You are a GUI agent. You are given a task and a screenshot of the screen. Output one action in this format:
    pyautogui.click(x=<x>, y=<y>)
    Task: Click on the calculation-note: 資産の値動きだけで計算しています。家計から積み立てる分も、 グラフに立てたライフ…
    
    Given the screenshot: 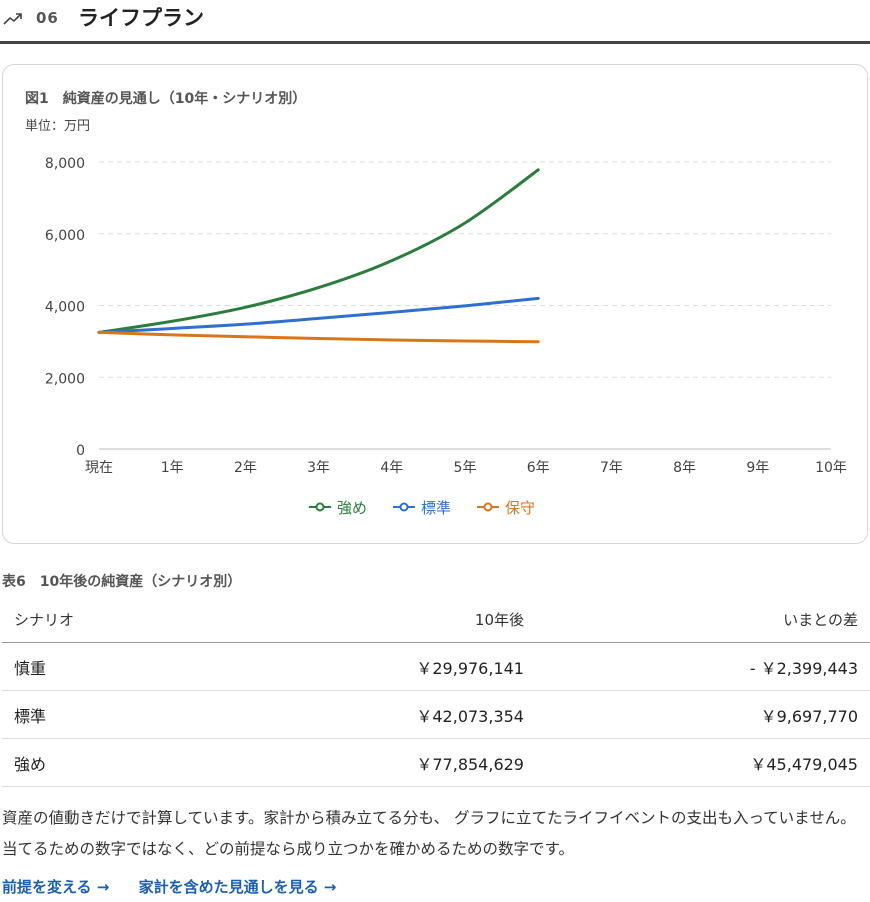 What is the action you would take?
    pyautogui.click(x=429, y=833)
    